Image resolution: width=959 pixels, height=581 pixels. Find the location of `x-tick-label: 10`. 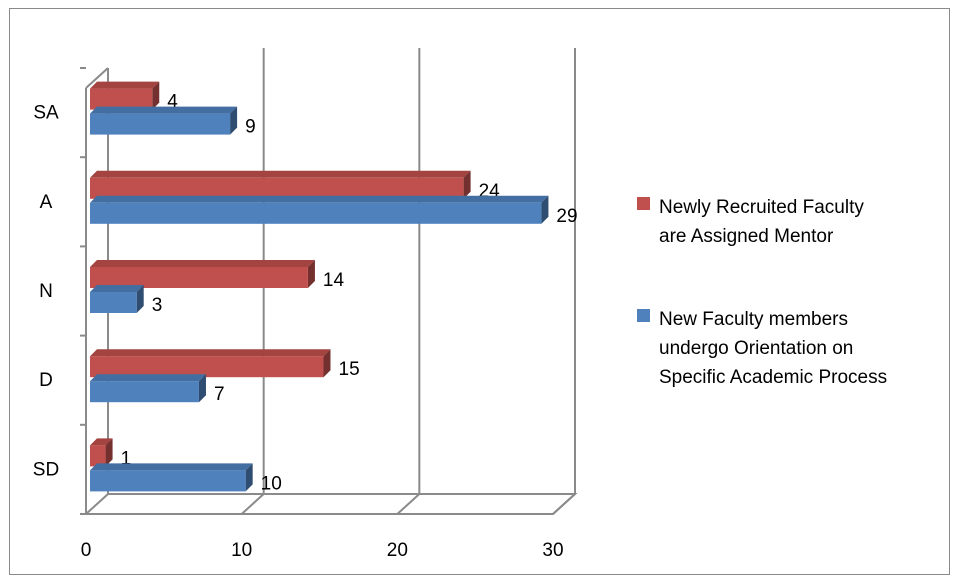

x-tick-label: 10 is located at coordinates (241, 550).